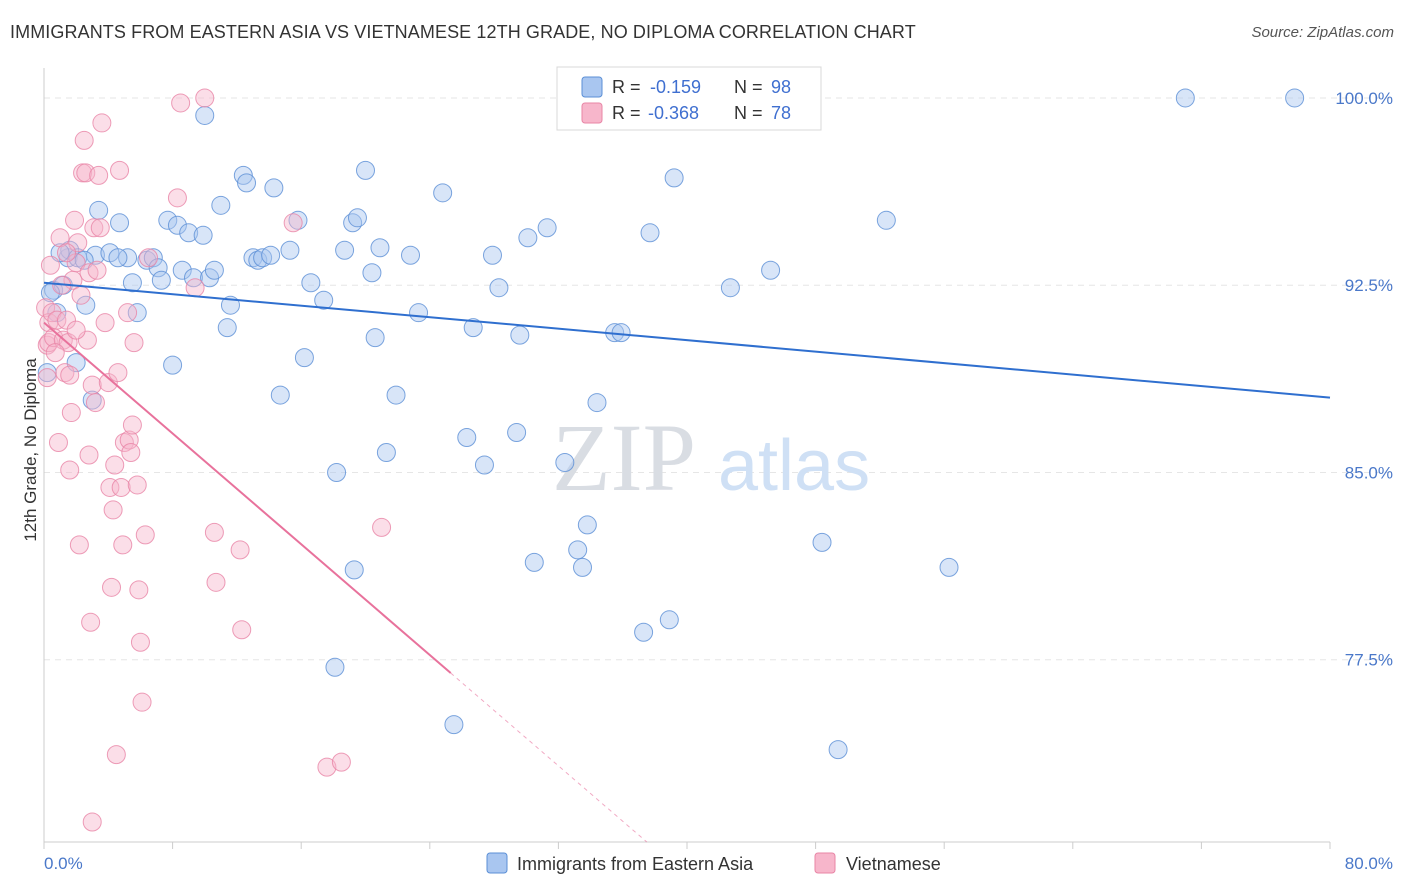 This screenshot has width=1406, height=892. What do you see at coordinates (1369, 660) in the screenshot?
I see `y-tick-label: 77.5%` at bounding box center [1369, 660].